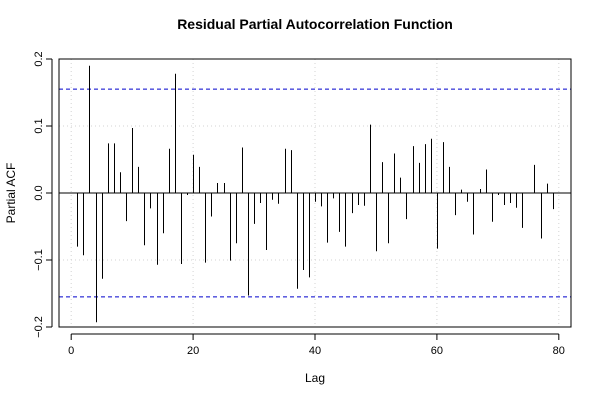 This screenshot has height=400, width=600. I want to click on x-tick-label: 0, so click(71, 351).